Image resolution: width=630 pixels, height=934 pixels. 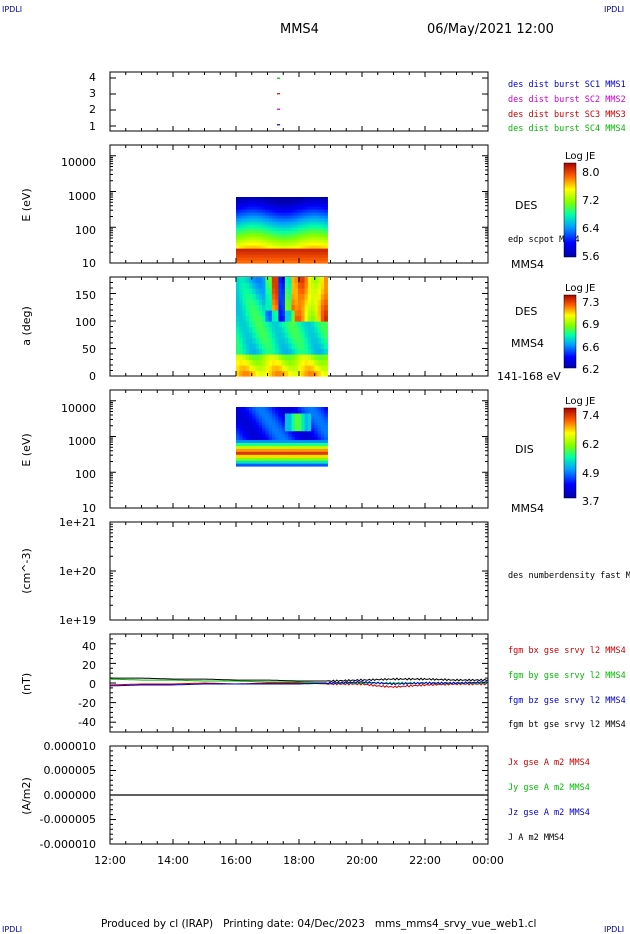 What do you see at coordinates (26, 326) in the screenshot?
I see `y-axis-label: a (deg)` at bounding box center [26, 326].